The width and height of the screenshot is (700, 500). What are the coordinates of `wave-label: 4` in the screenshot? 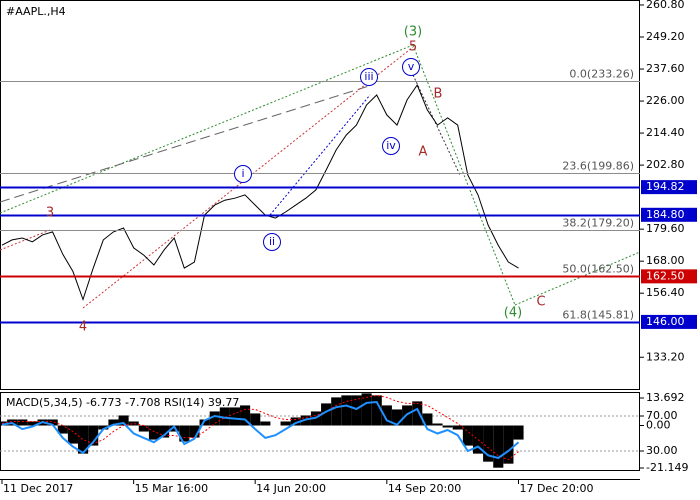 It's located at (83, 327).